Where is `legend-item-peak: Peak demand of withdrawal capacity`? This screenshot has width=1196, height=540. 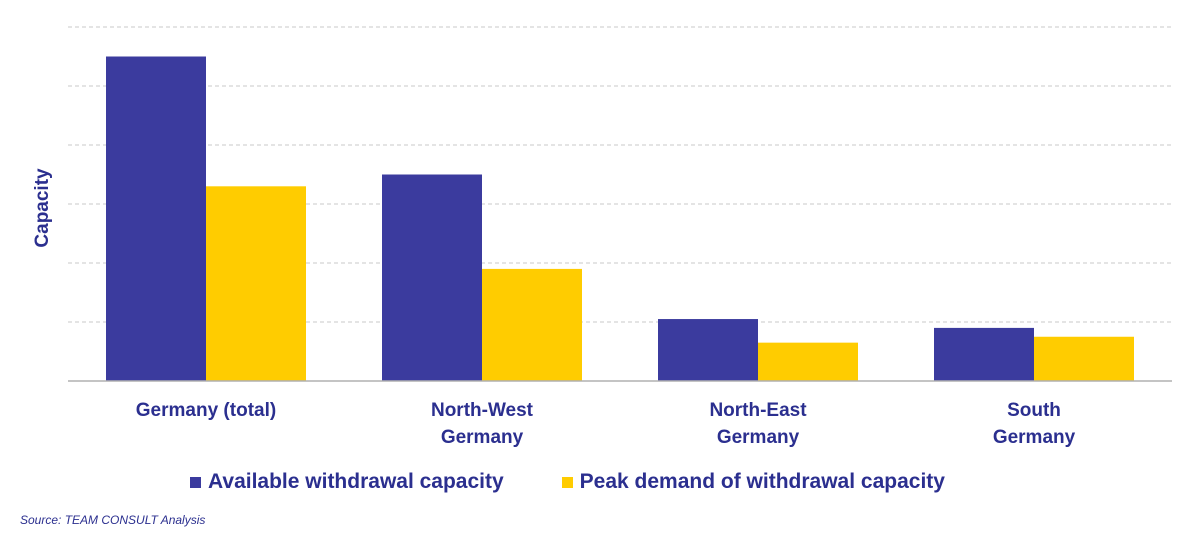 legend-item-peak: Peak demand of withdrawal capacity is located at coordinates (753, 482).